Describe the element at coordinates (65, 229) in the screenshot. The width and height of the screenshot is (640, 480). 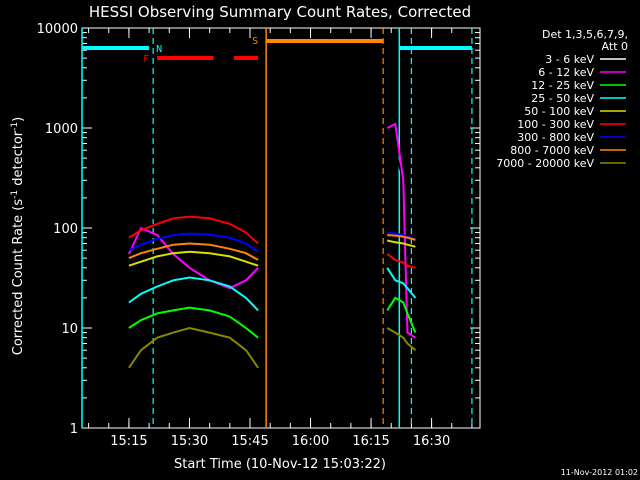
I see `y-tick-label: 100` at that location.